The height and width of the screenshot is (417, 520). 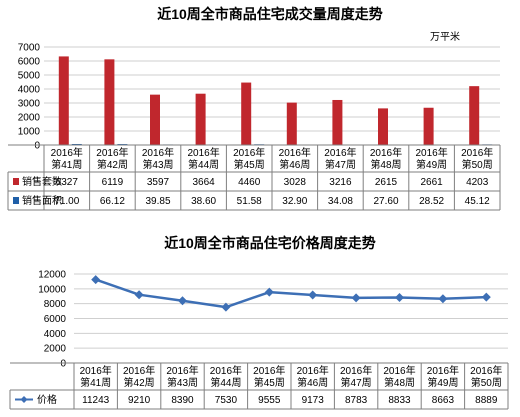 I want to click on y-tick-label: 12000, so click(x=52, y=275).